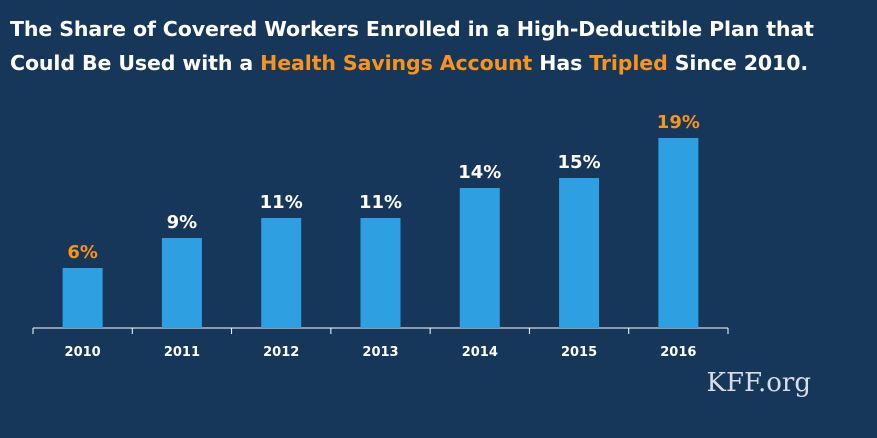 The height and width of the screenshot is (438, 877). What do you see at coordinates (281, 202) in the screenshot?
I see `data-label-2012: 11%` at bounding box center [281, 202].